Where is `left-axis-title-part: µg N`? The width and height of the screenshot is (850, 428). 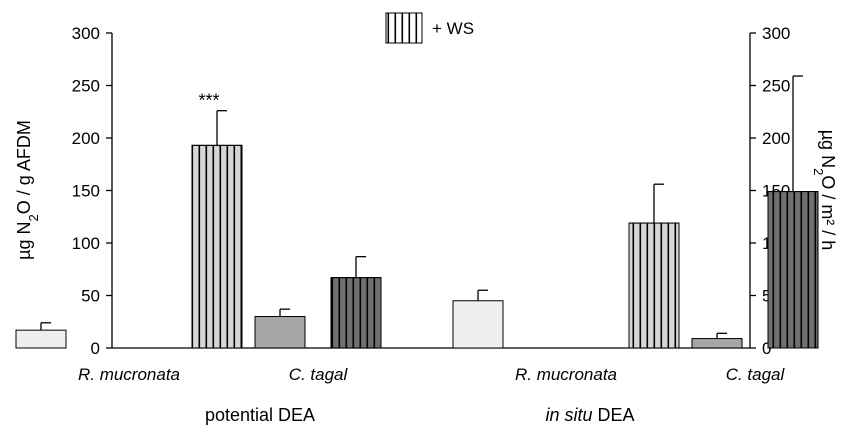
left-axis-title-part: µg N is located at coordinates (24, 240).